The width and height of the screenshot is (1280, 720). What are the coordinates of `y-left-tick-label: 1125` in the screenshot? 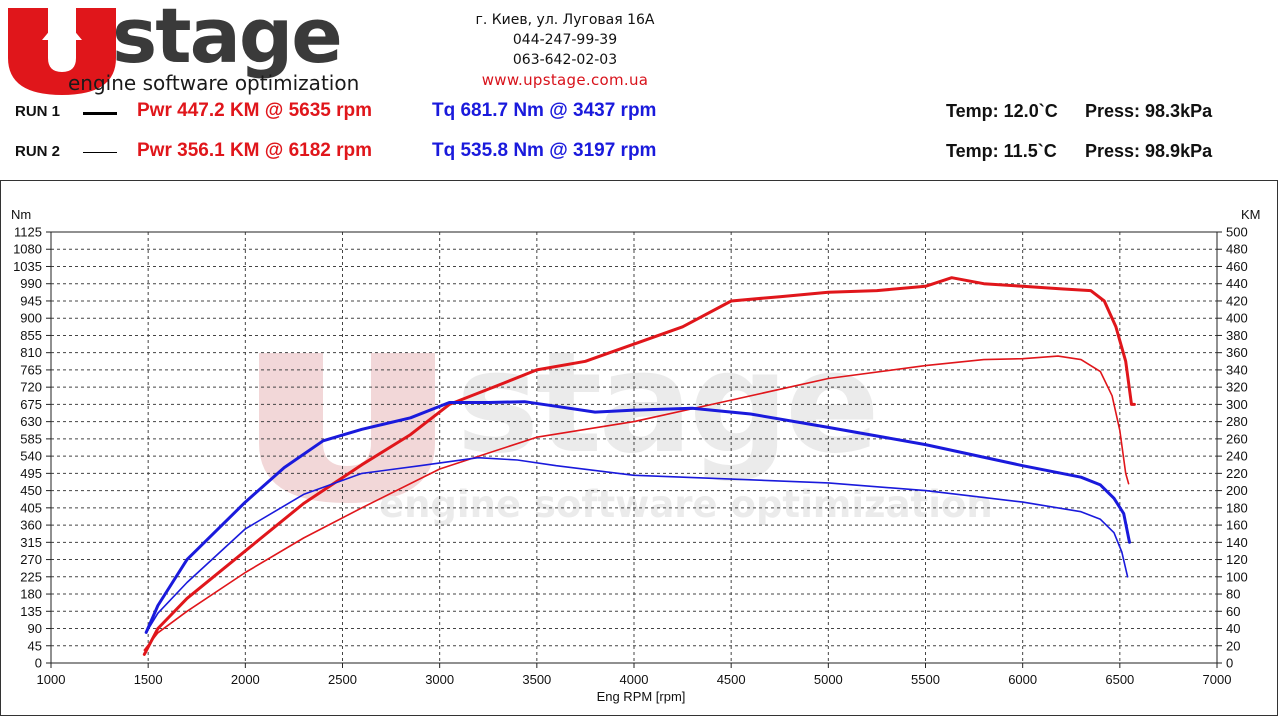 It's located at (28, 232).